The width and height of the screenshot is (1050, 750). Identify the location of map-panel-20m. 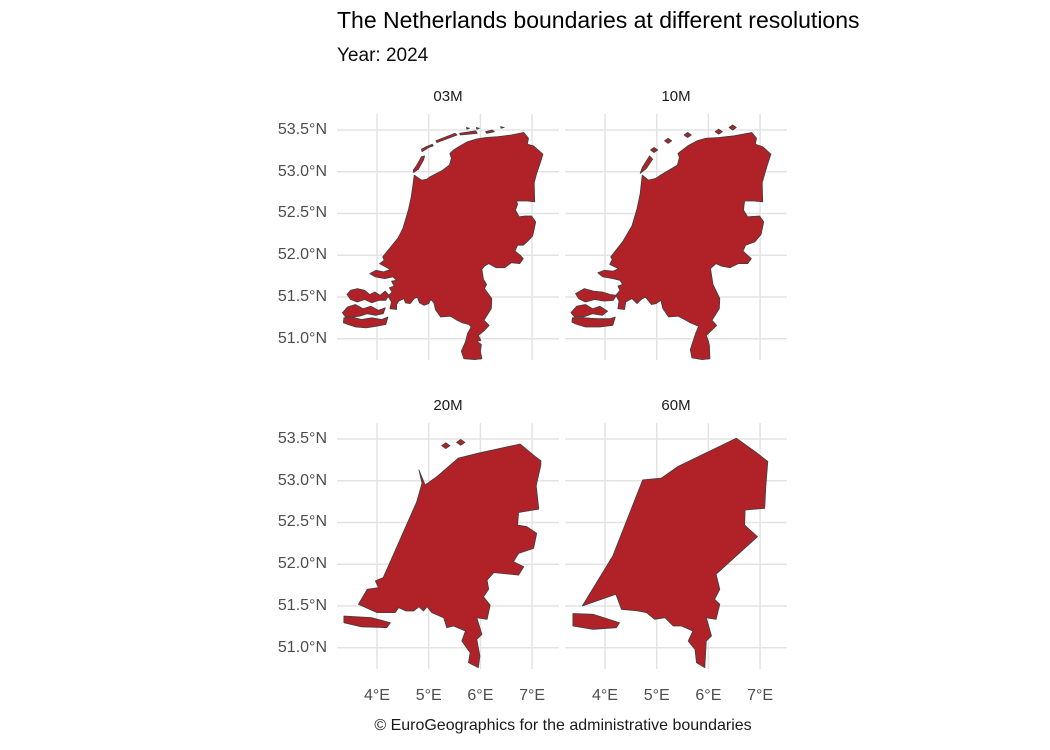
(448, 546).